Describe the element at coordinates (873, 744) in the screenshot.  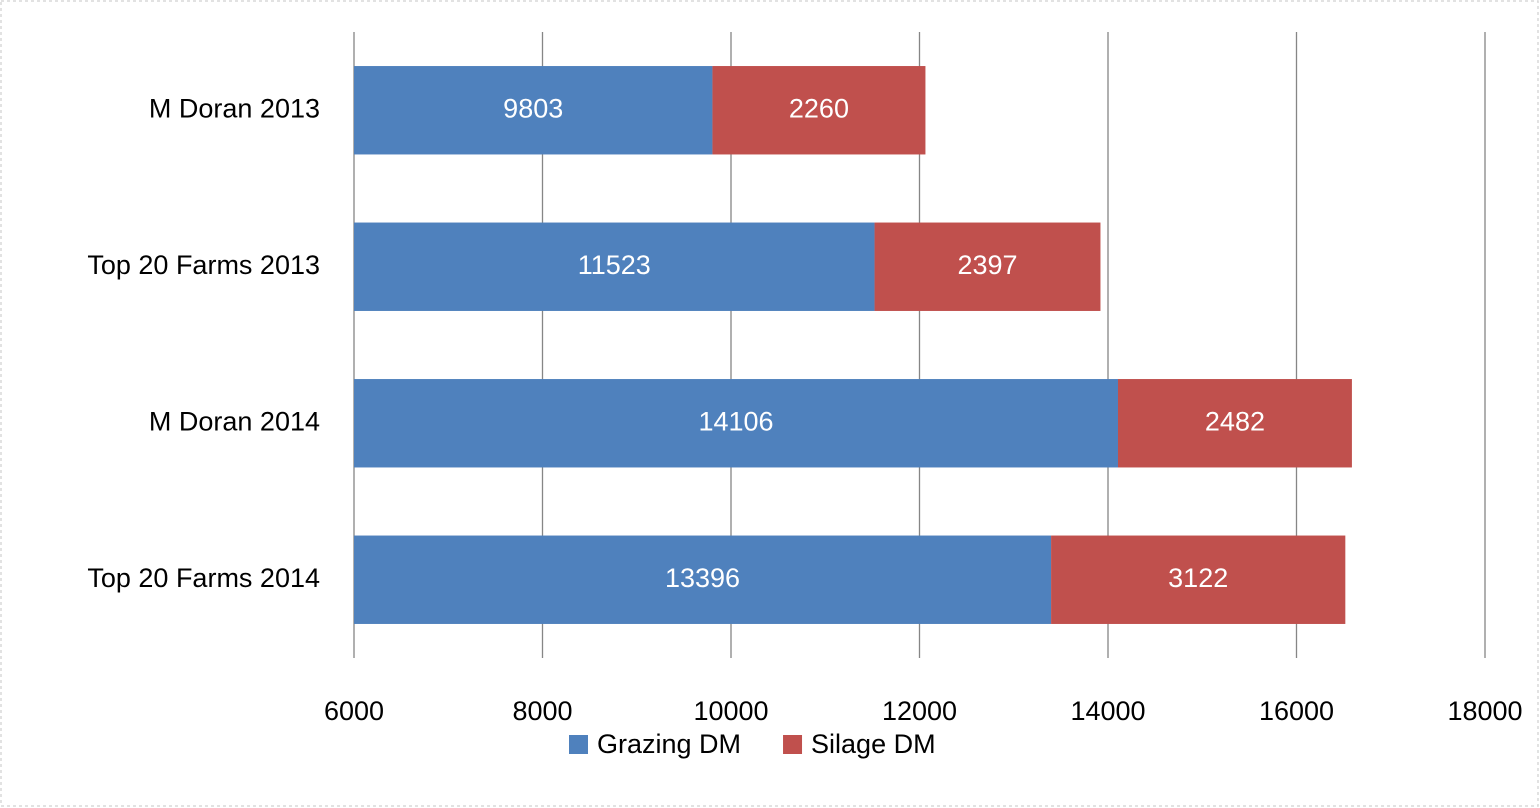
I see `legend-label: Silage DM` at that location.